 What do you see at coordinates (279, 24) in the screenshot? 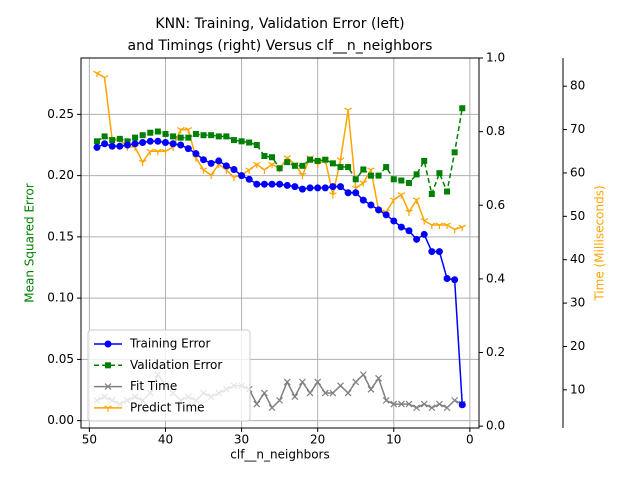
I see `chart-title: KNN: Training, Validation Error (left)` at bounding box center [279, 24].